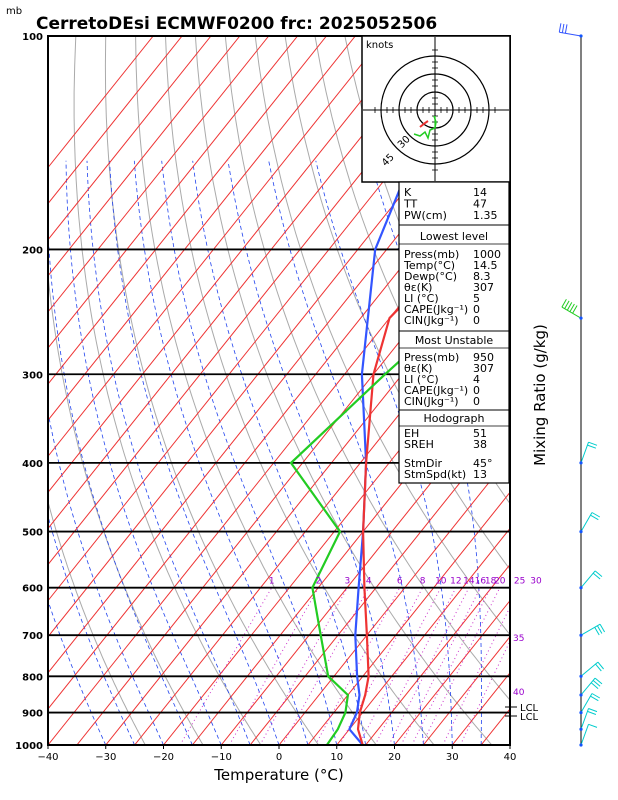 The image size is (618, 800). I want to click on temperature-tick-label: −10, so click(221, 757).